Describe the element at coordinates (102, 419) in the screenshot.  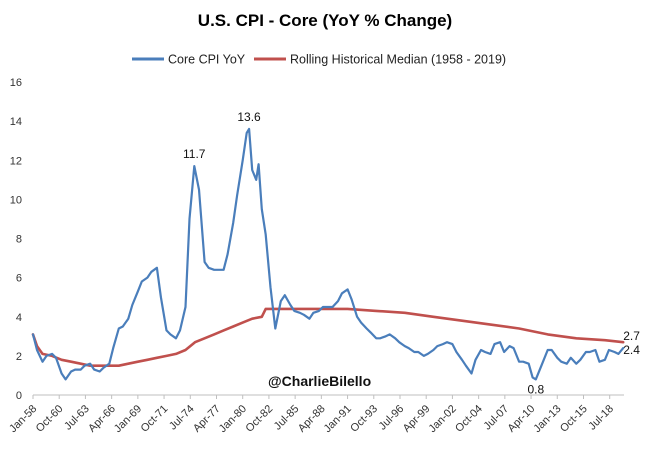
I see `x-tick-label: Apr-66` at that location.